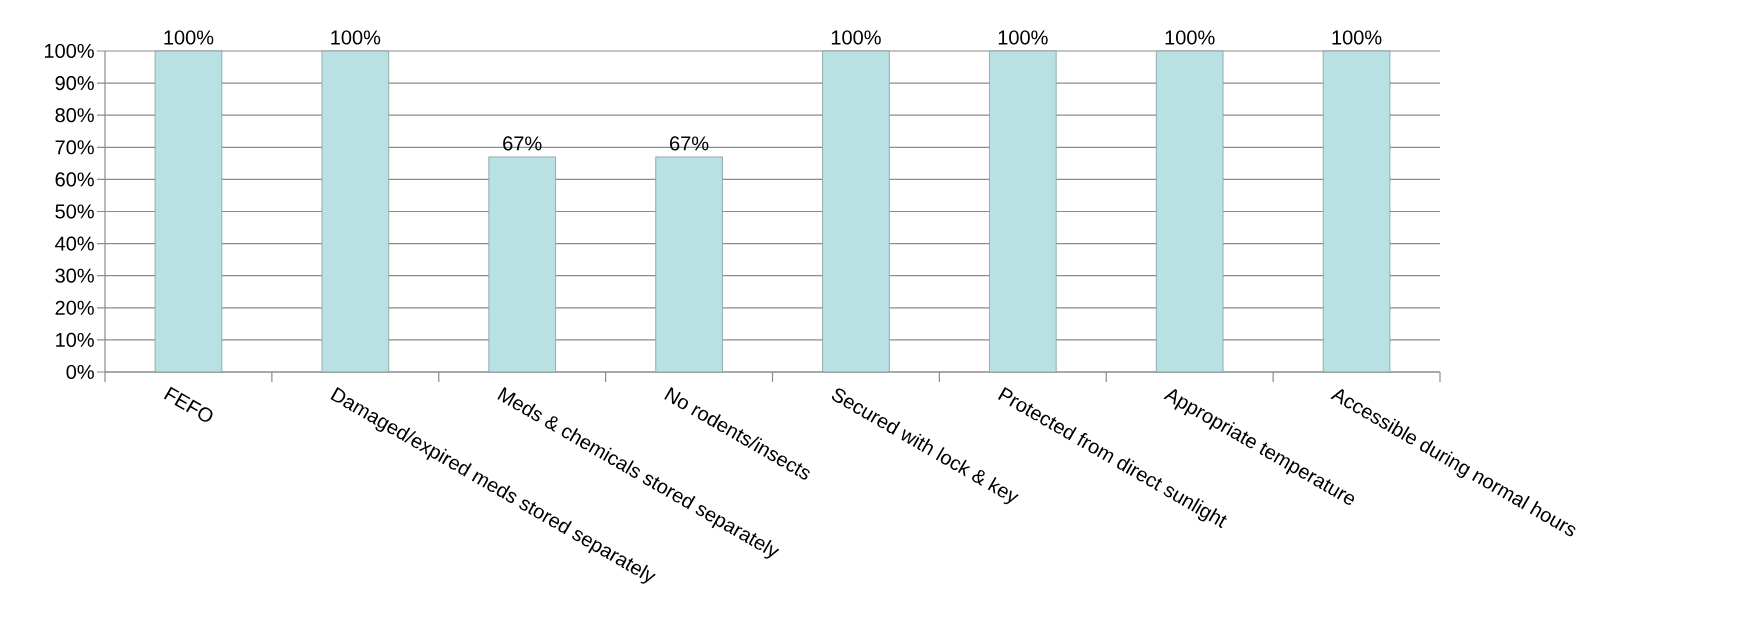  I want to click on y-tick-label: 50%, so click(74, 211).